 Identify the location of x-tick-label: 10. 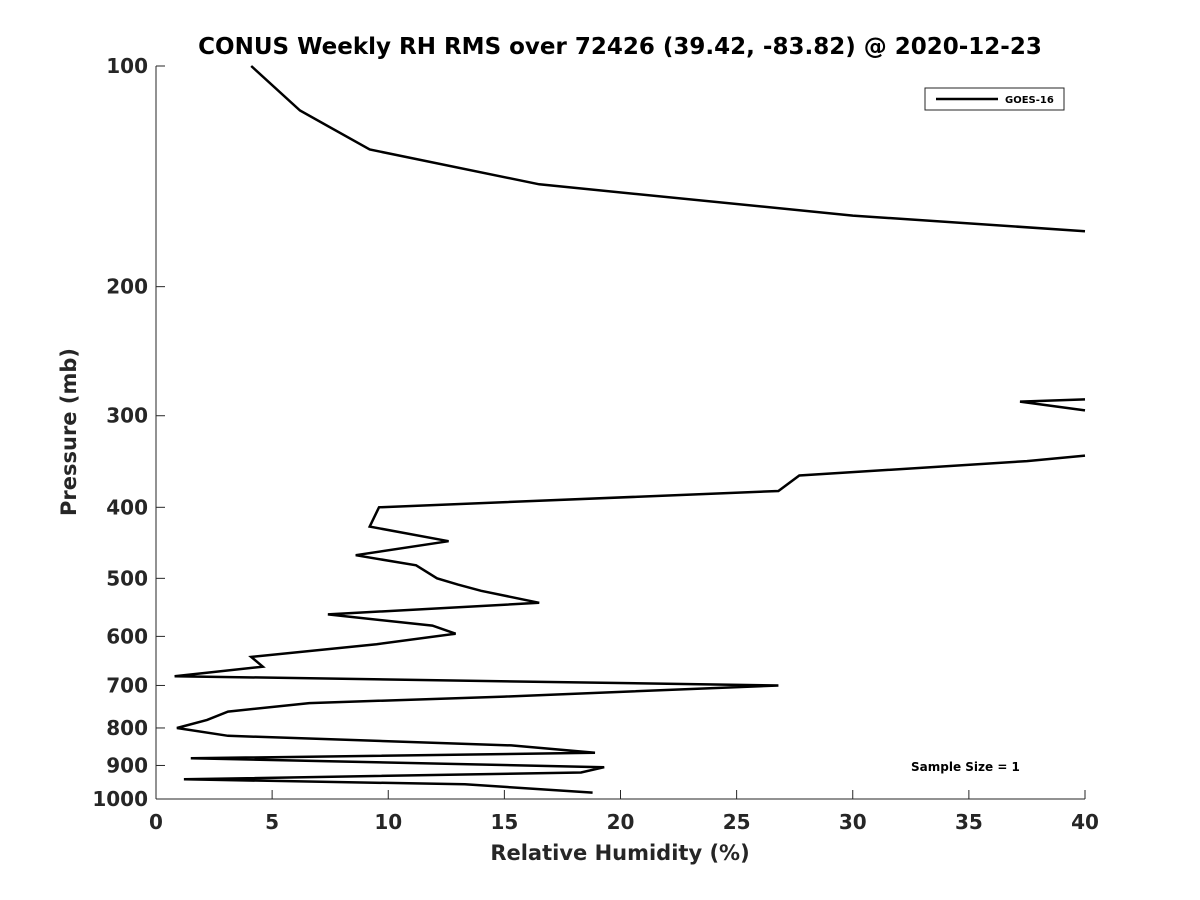
(388, 822).